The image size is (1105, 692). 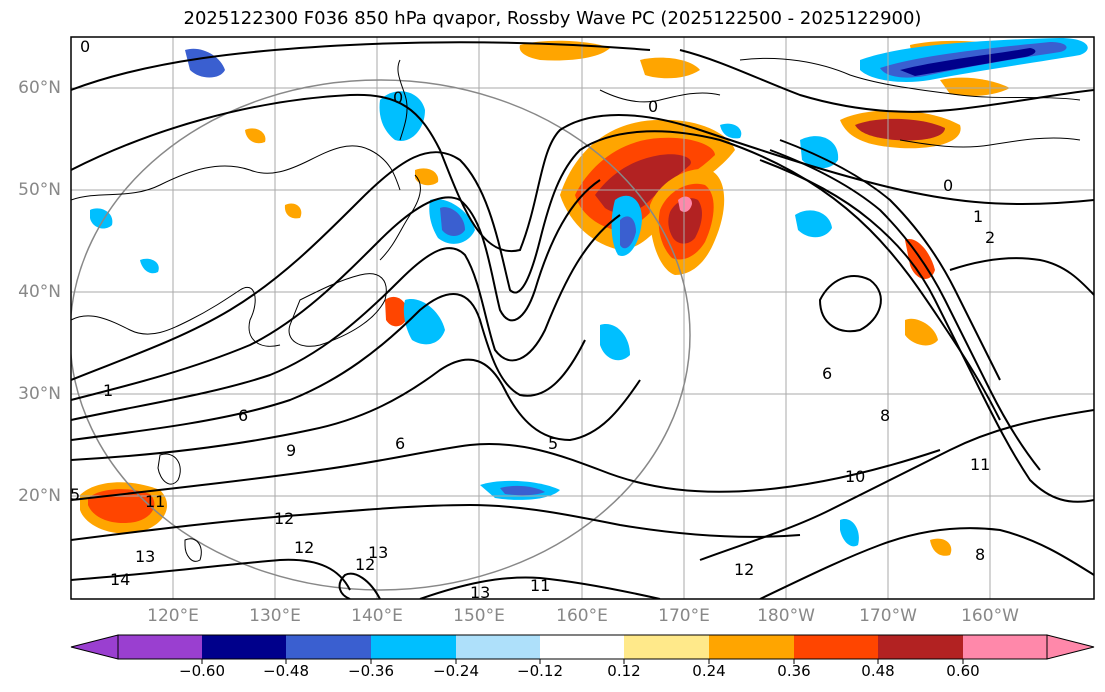 I want to click on lon-label: 130°E, so click(x=275, y=616).